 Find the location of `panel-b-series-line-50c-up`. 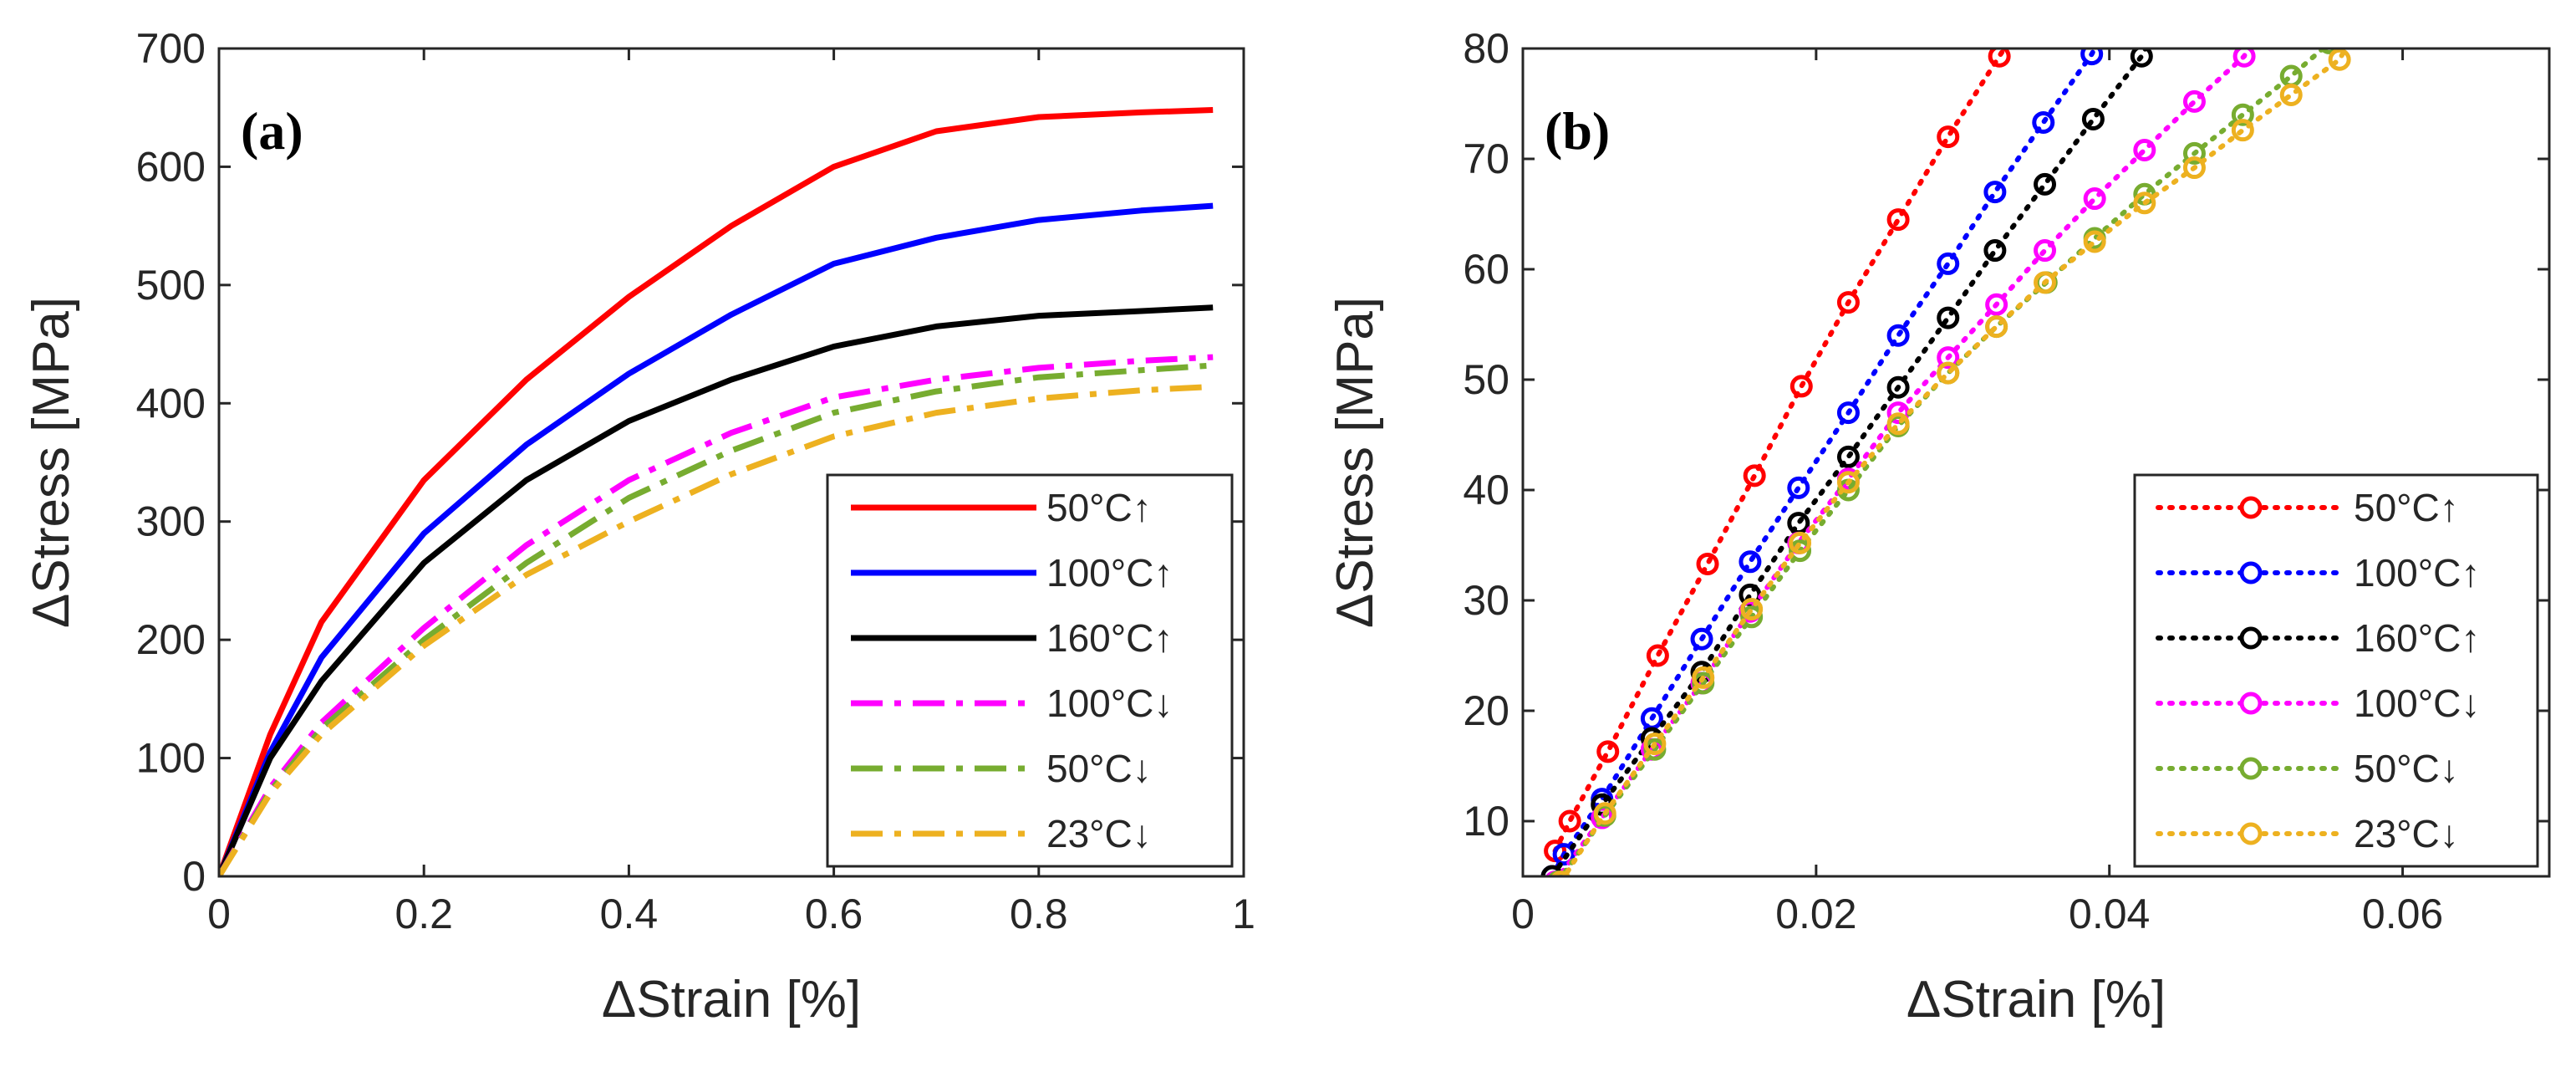

panel-b-series-line-50c-up is located at coordinates (1780, 451).